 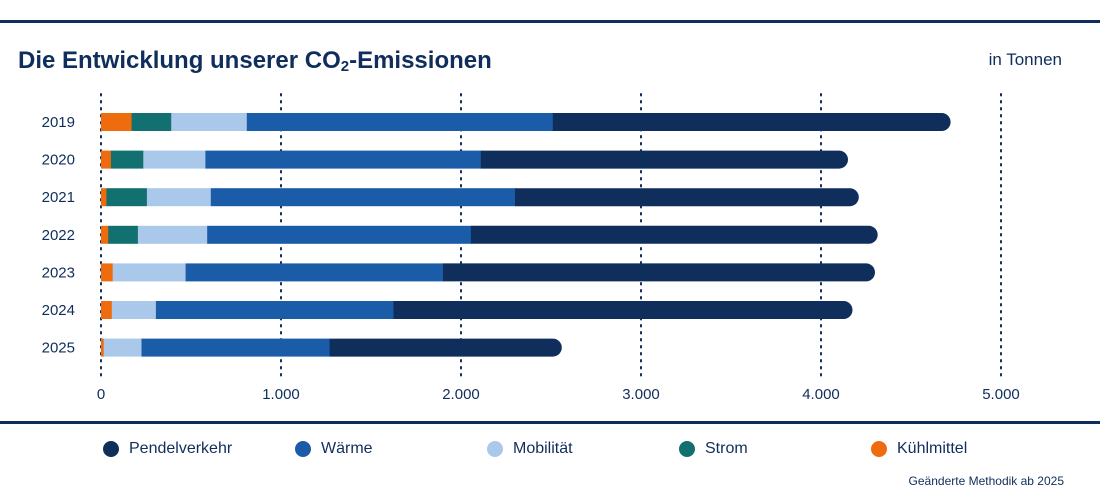 I want to click on legend-label-waerme: Wärme, so click(x=347, y=448).